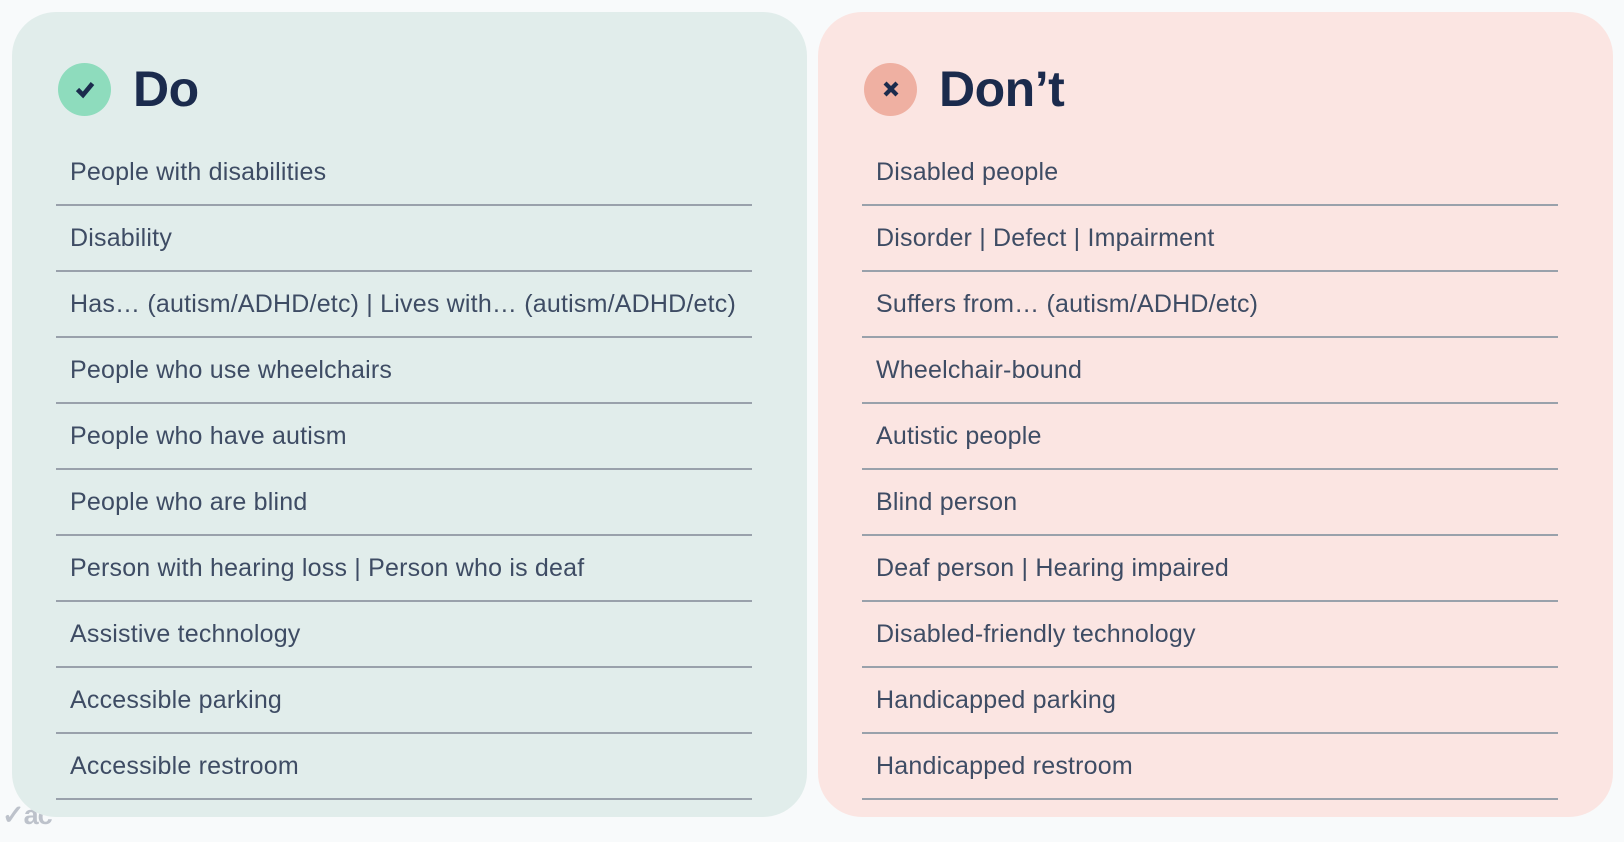 This screenshot has height=842, width=1624. What do you see at coordinates (1210, 173) in the screenshot?
I see `list-item: Disabled people` at bounding box center [1210, 173].